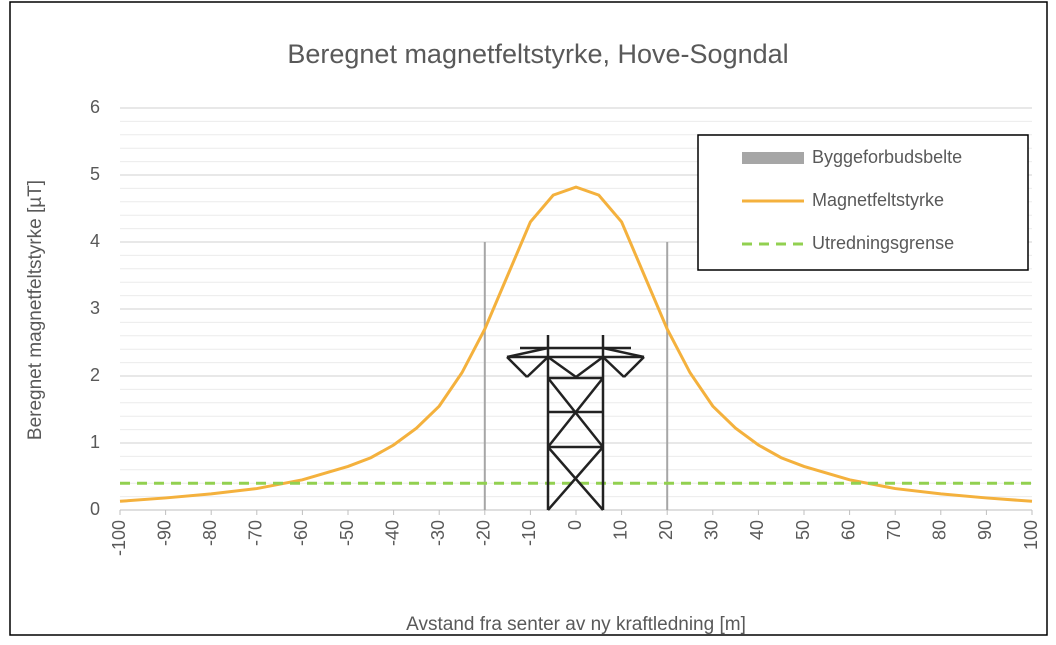 This screenshot has height=645, width=1056. I want to click on y-tick-label: 3, so click(95, 308).